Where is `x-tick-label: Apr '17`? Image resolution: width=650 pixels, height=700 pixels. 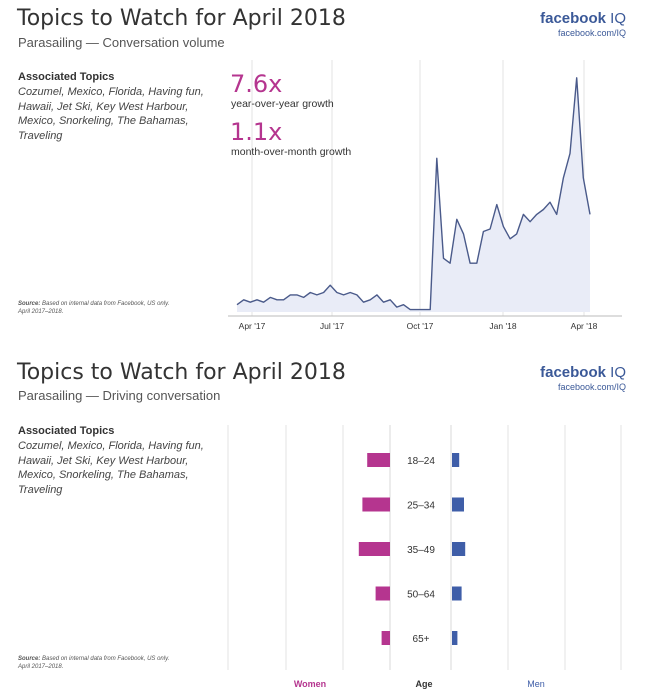
x-tick-label: Apr '17 is located at coordinates (252, 326).